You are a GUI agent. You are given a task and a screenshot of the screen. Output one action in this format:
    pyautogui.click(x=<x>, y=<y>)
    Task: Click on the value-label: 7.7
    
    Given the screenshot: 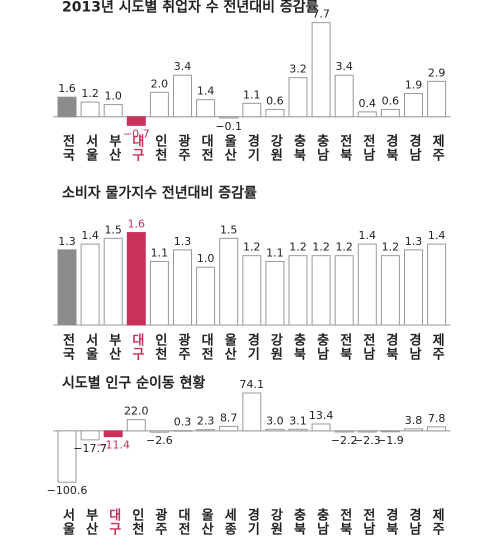 What is the action you would take?
    pyautogui.click(x=321, y=14)
    